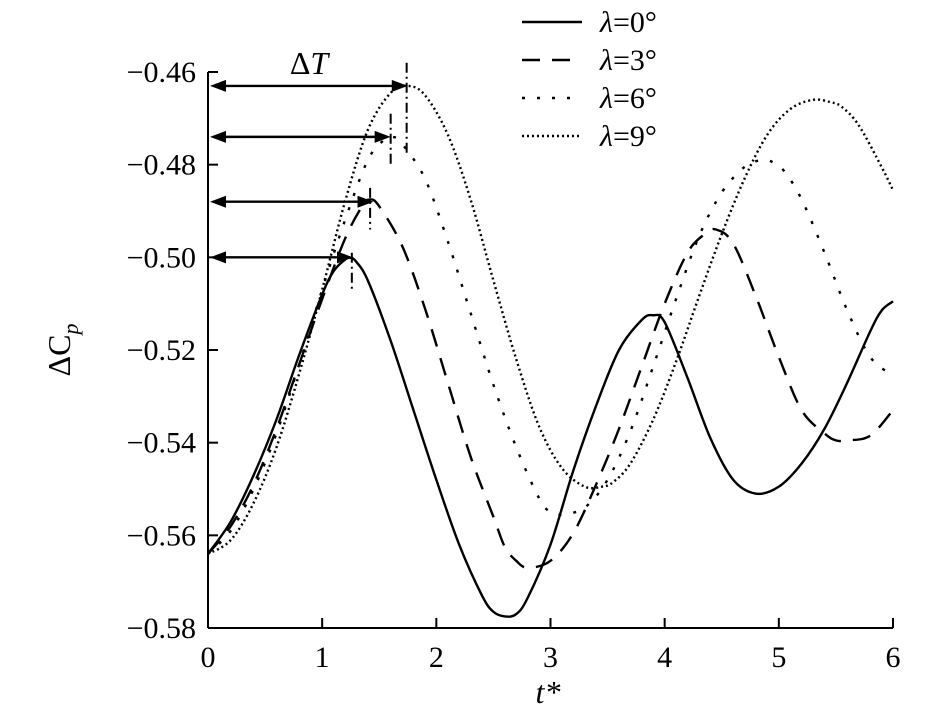 This screenshot has width=945, height=725. I want to click on y-tick-label: −0.58, so click(161, 628).